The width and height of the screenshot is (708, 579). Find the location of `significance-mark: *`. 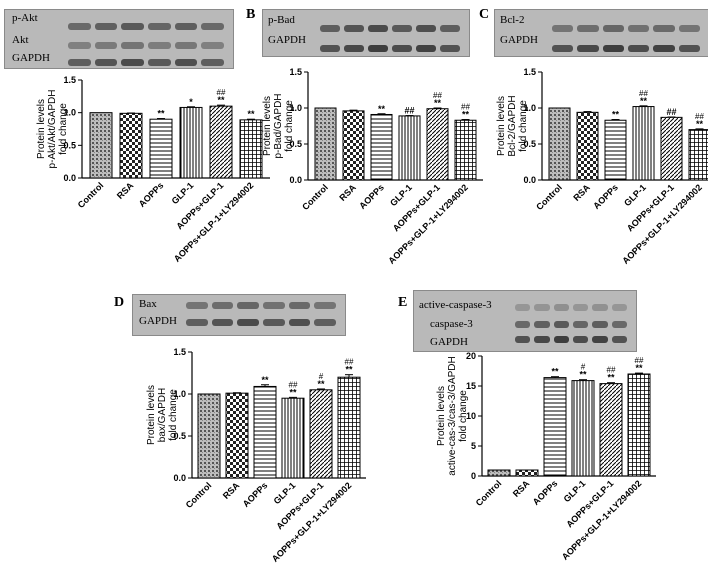

significance-mark: * is located at coordinates (191, 102).